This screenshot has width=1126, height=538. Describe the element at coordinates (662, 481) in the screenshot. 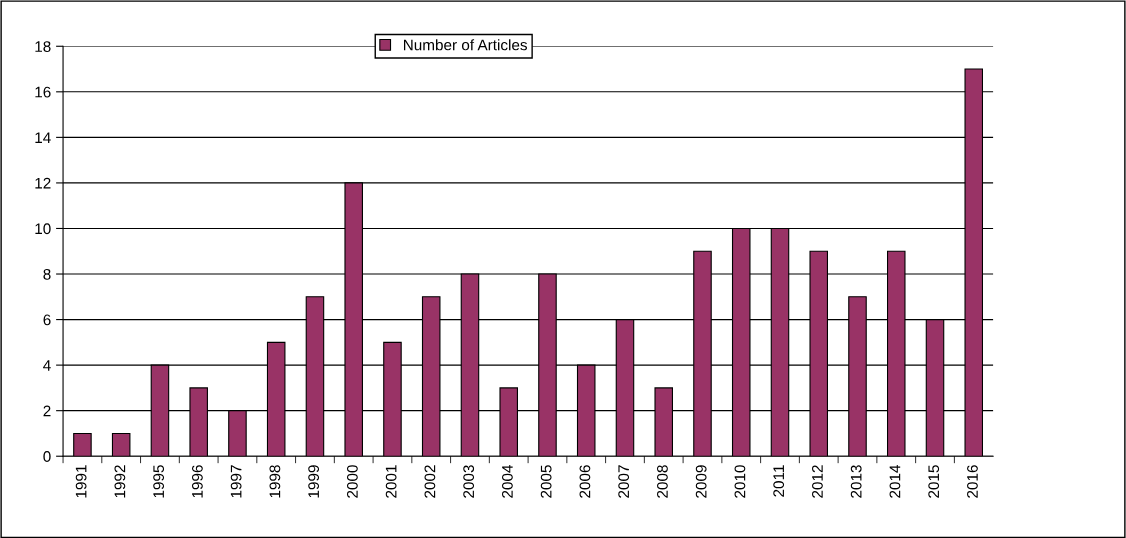

I see `x-tick-label: 2008` at that location.